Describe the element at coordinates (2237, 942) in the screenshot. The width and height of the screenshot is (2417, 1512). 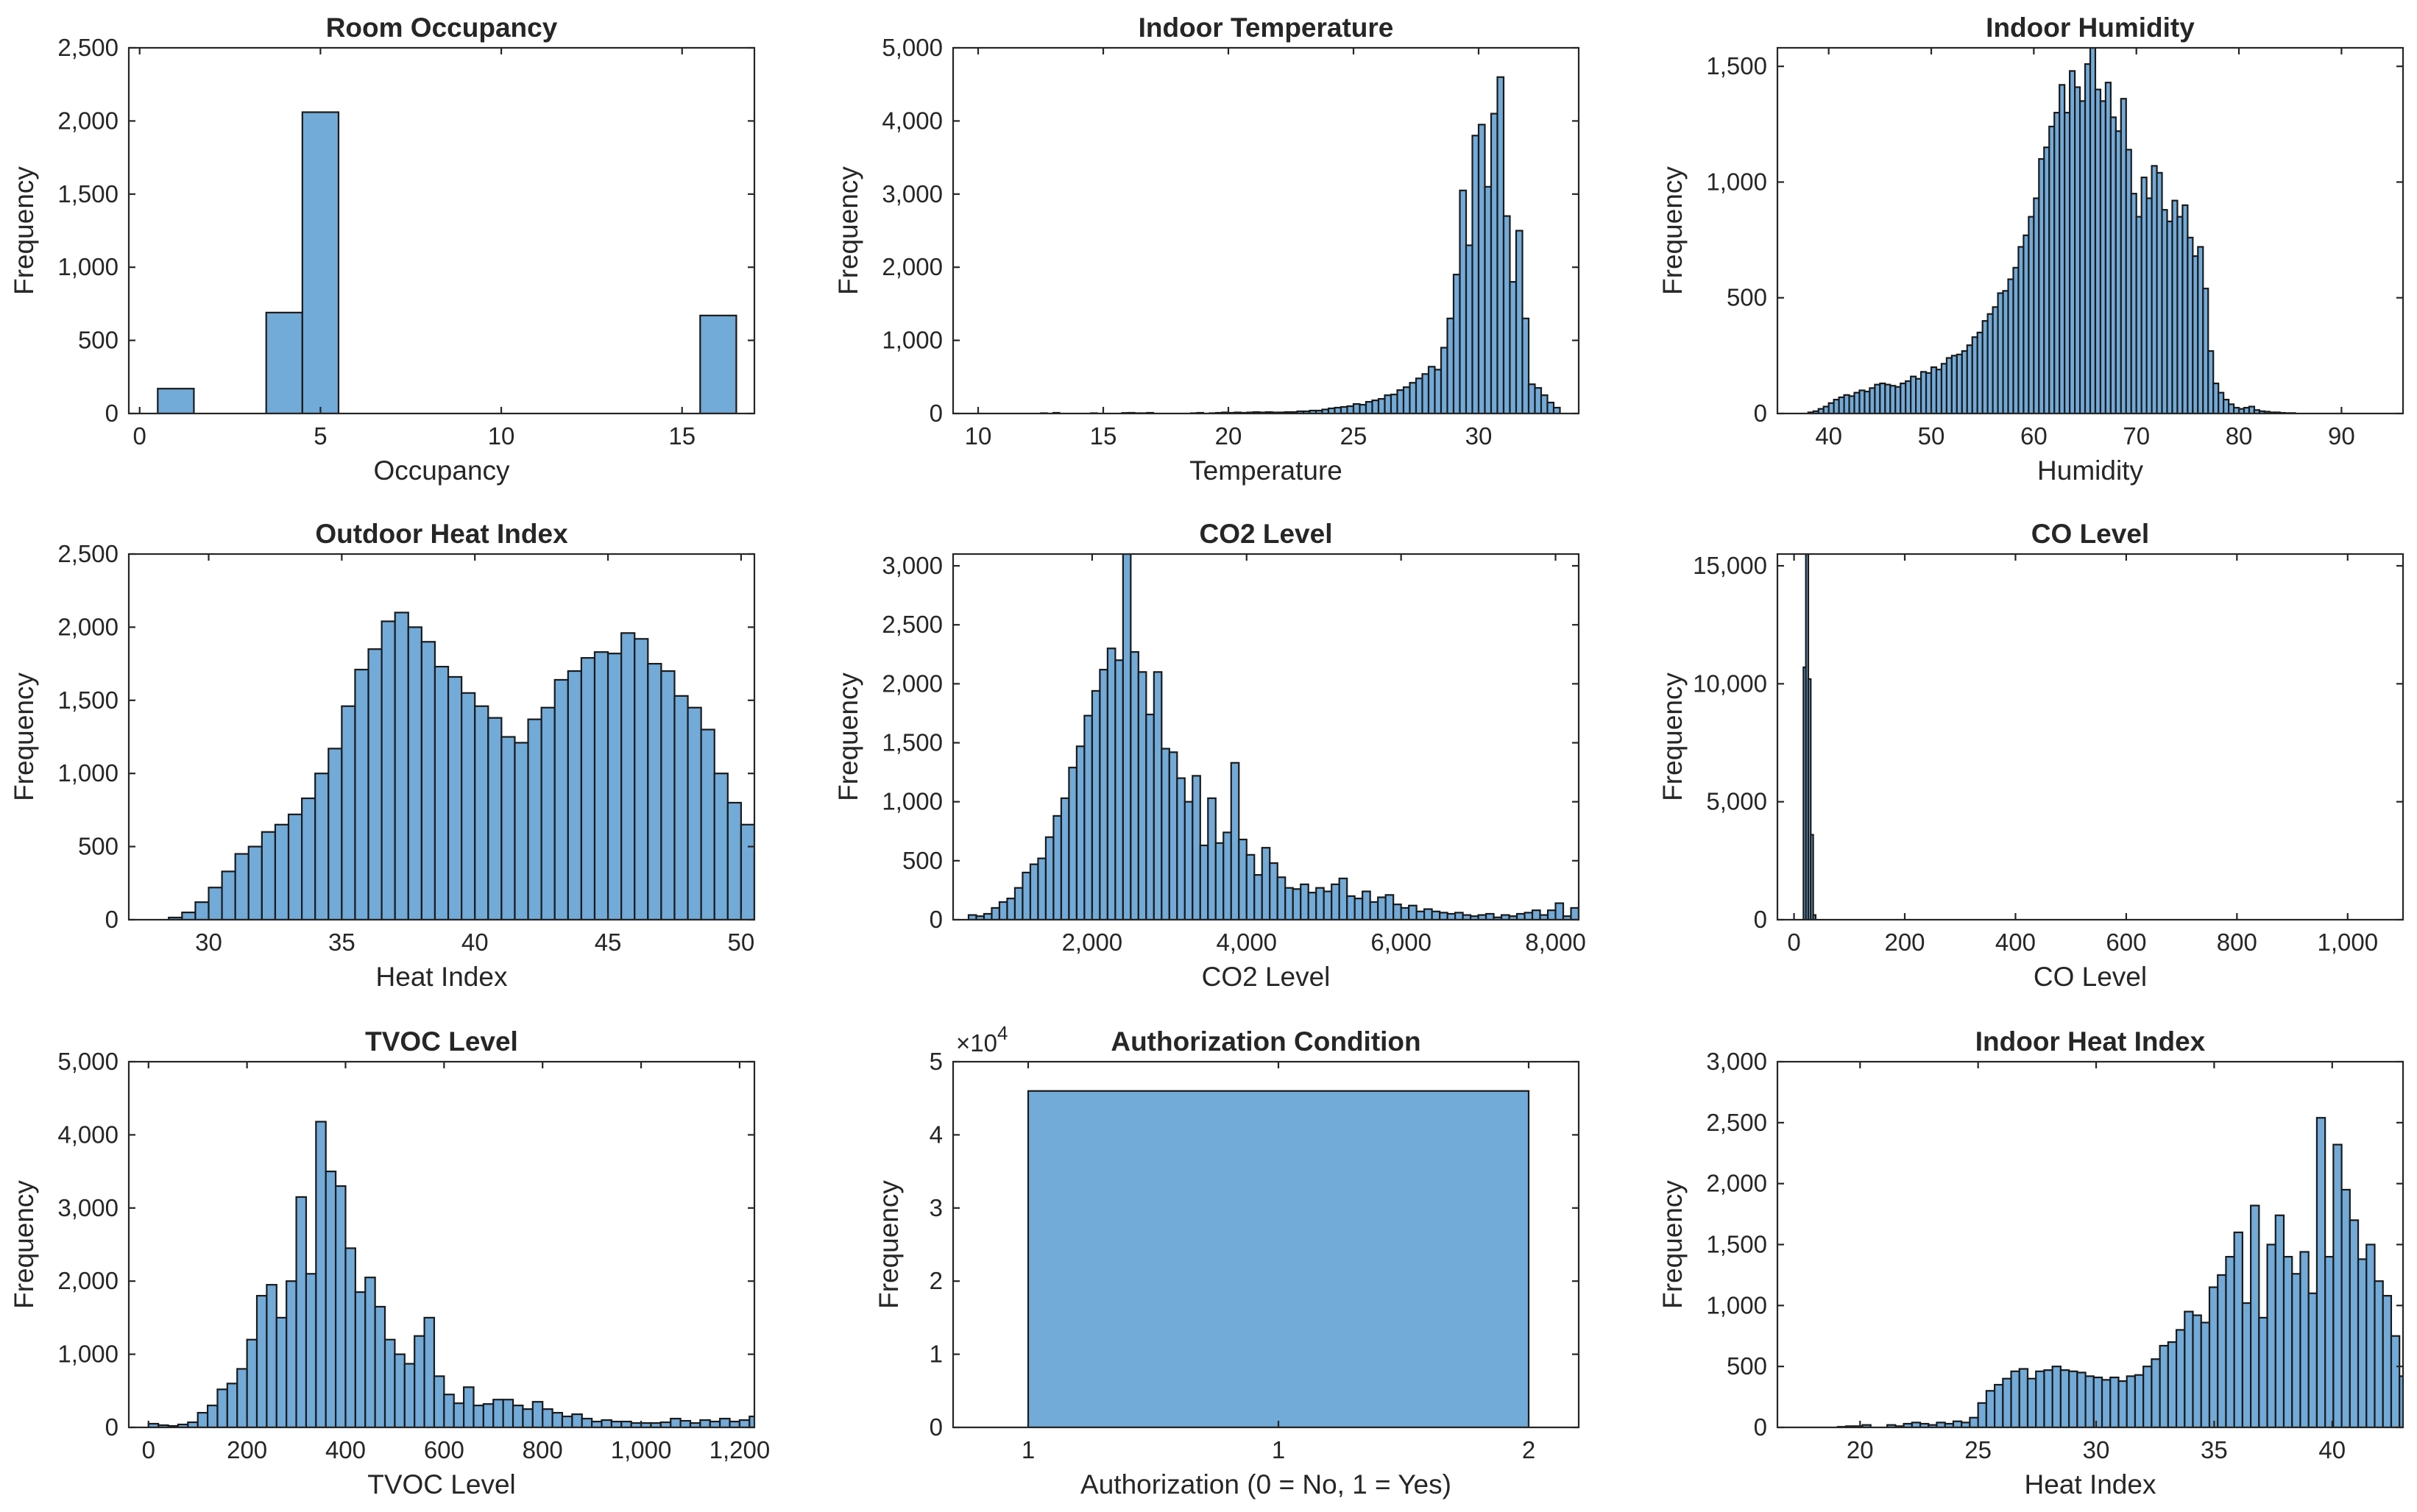
I see `x-tick-label: 800` at that location.